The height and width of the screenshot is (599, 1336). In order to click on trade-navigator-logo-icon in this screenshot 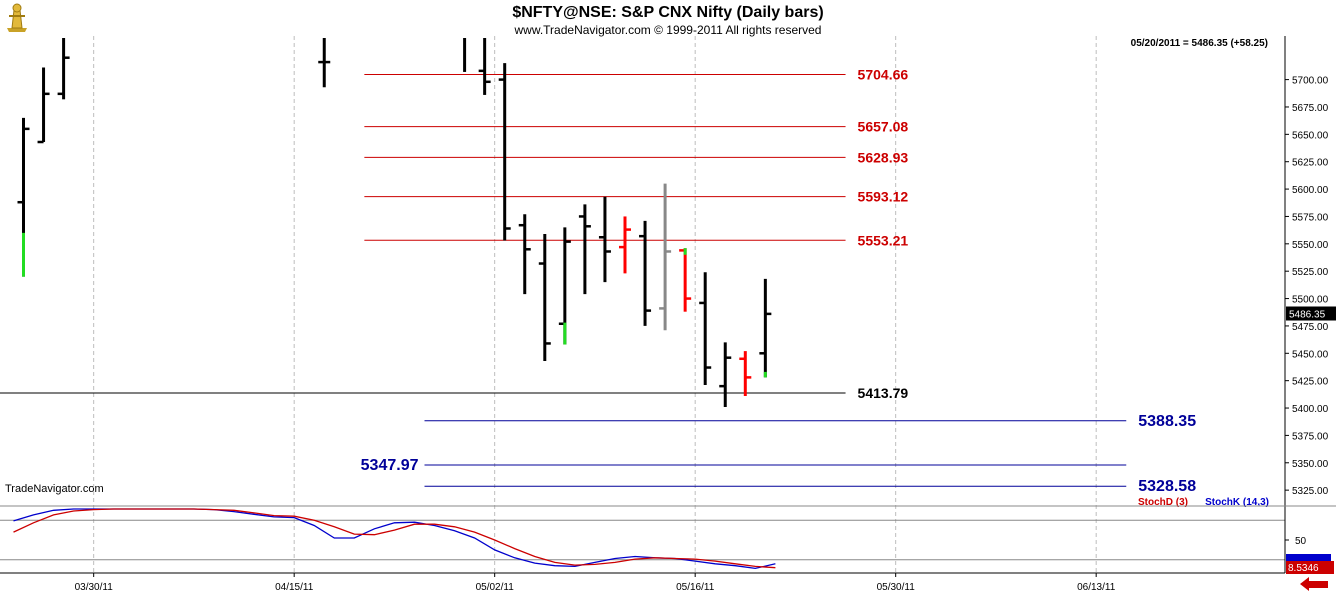, I will do `click(17, 18)`.